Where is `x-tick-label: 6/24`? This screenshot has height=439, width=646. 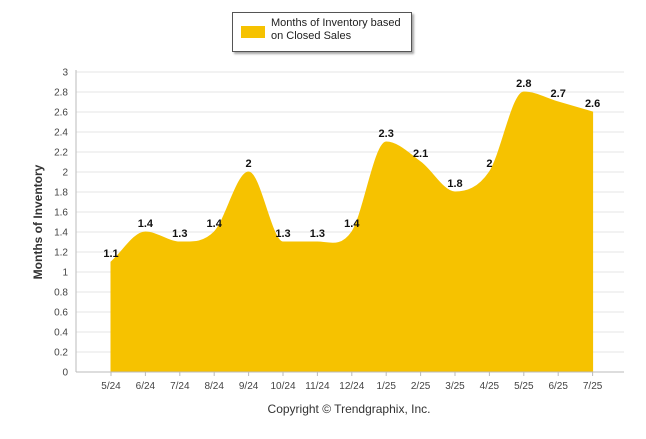
x-tick-label: 6/24 is located at coordinates (146, 386).